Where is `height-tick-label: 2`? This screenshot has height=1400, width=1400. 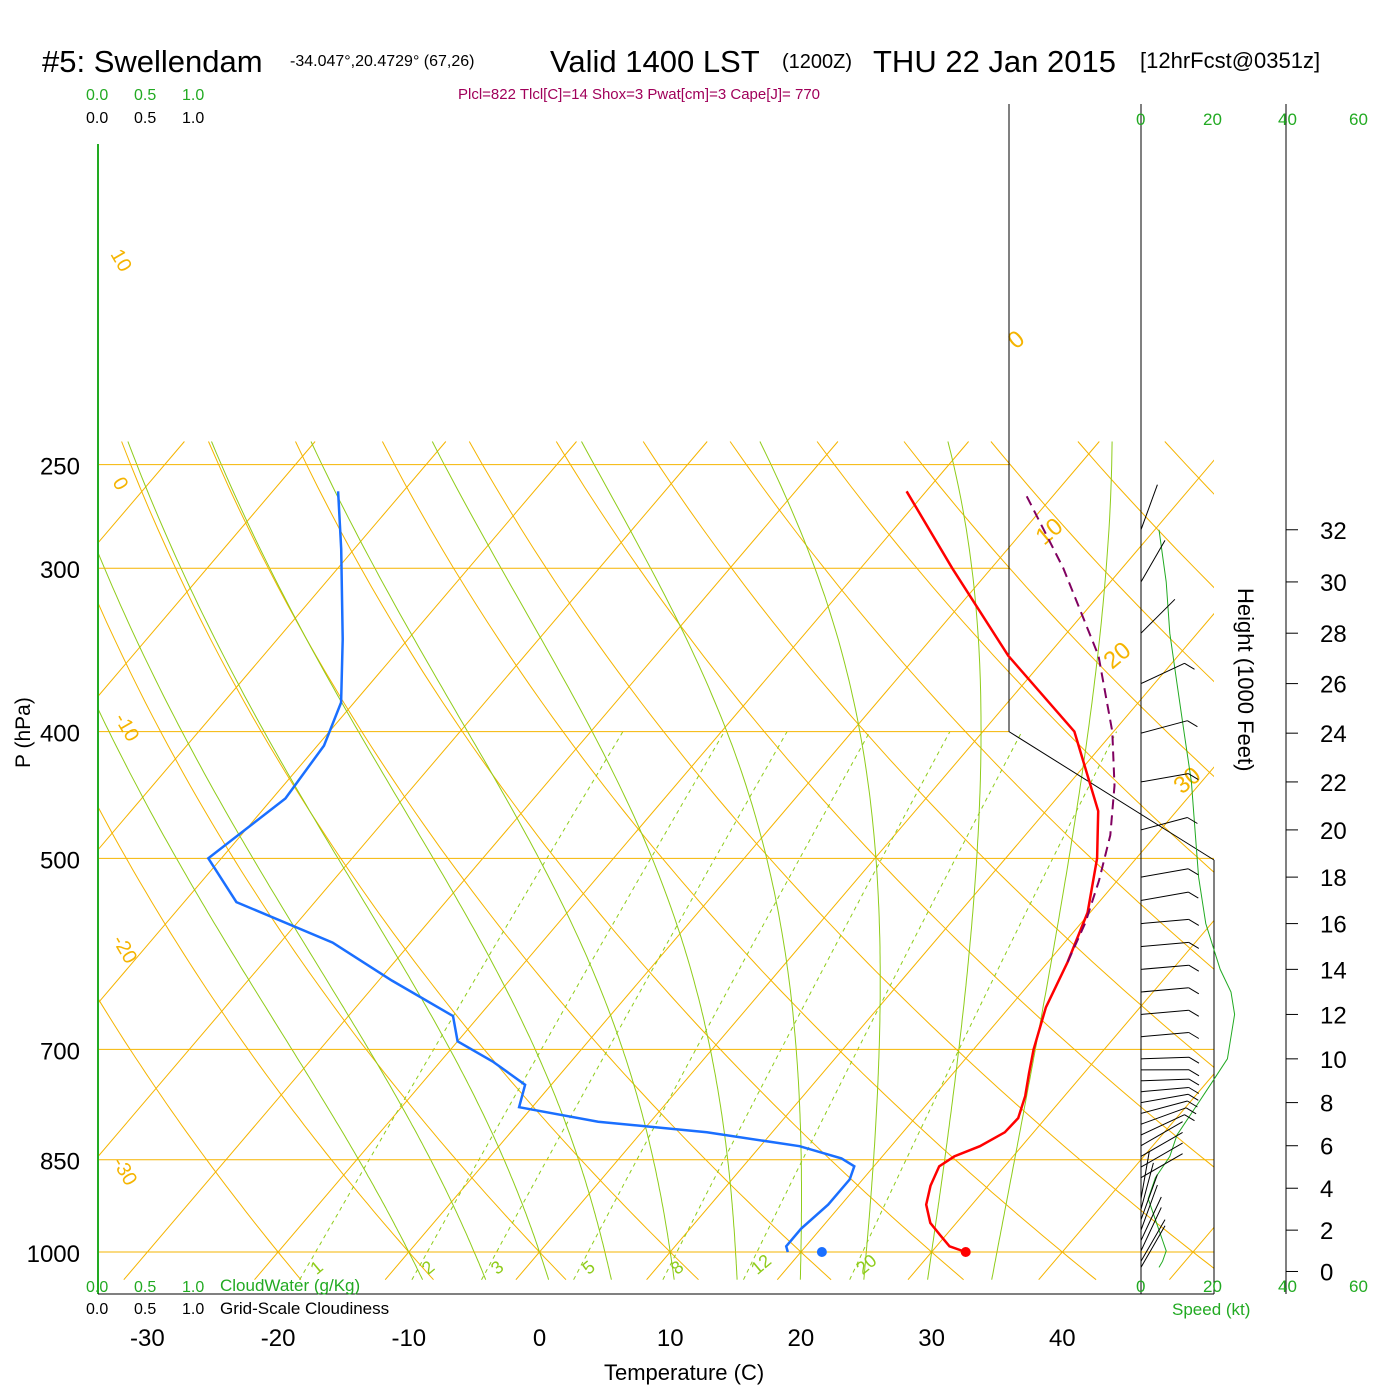 height-tick-label: 2 is located at coordinates (1326, 1231).